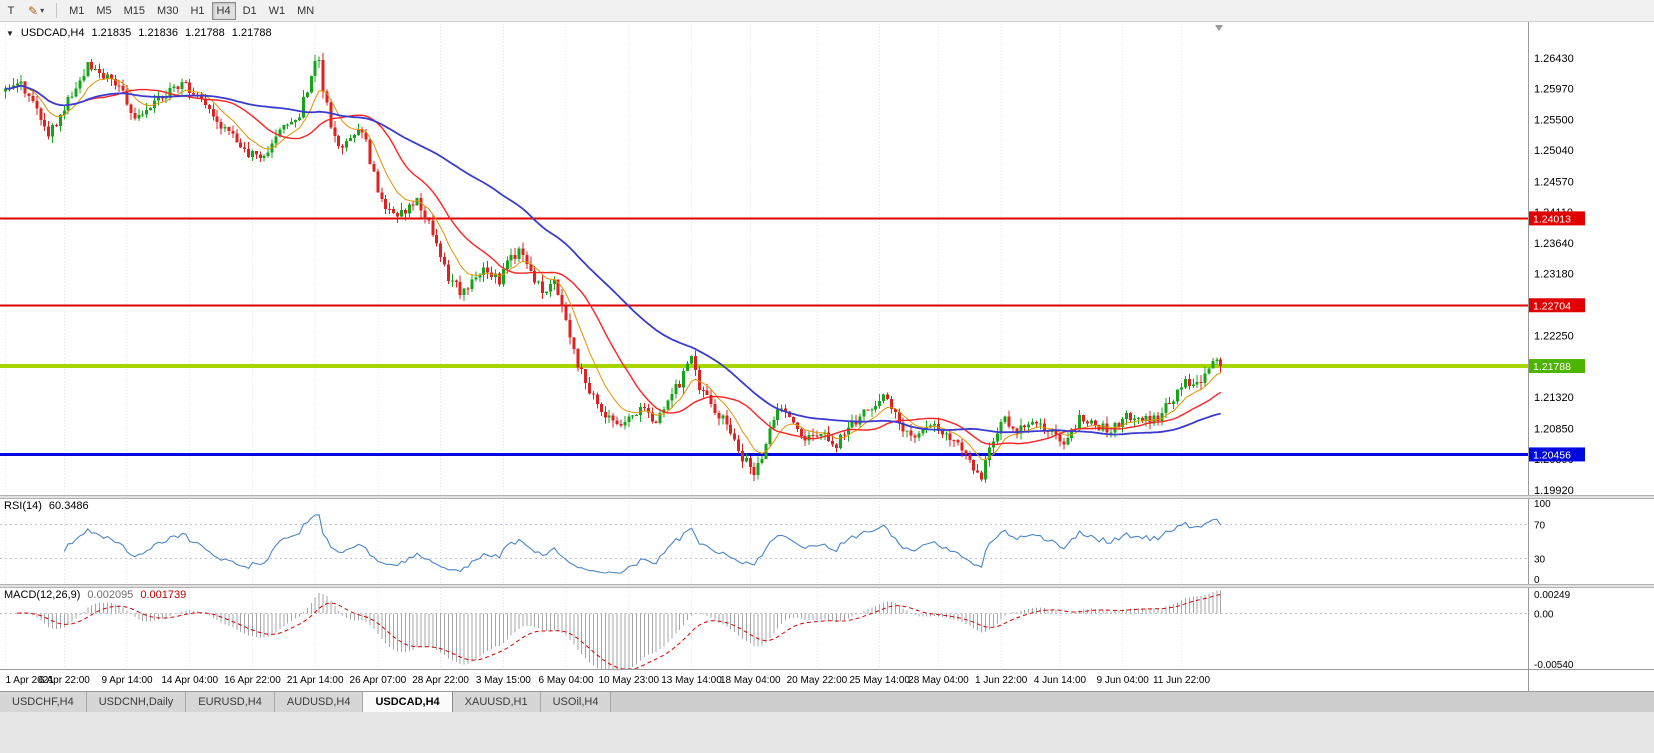 The height and width of the screenshot is (753, 1654). I want to click on svg-text: 1.25970, so click(1554, 90).